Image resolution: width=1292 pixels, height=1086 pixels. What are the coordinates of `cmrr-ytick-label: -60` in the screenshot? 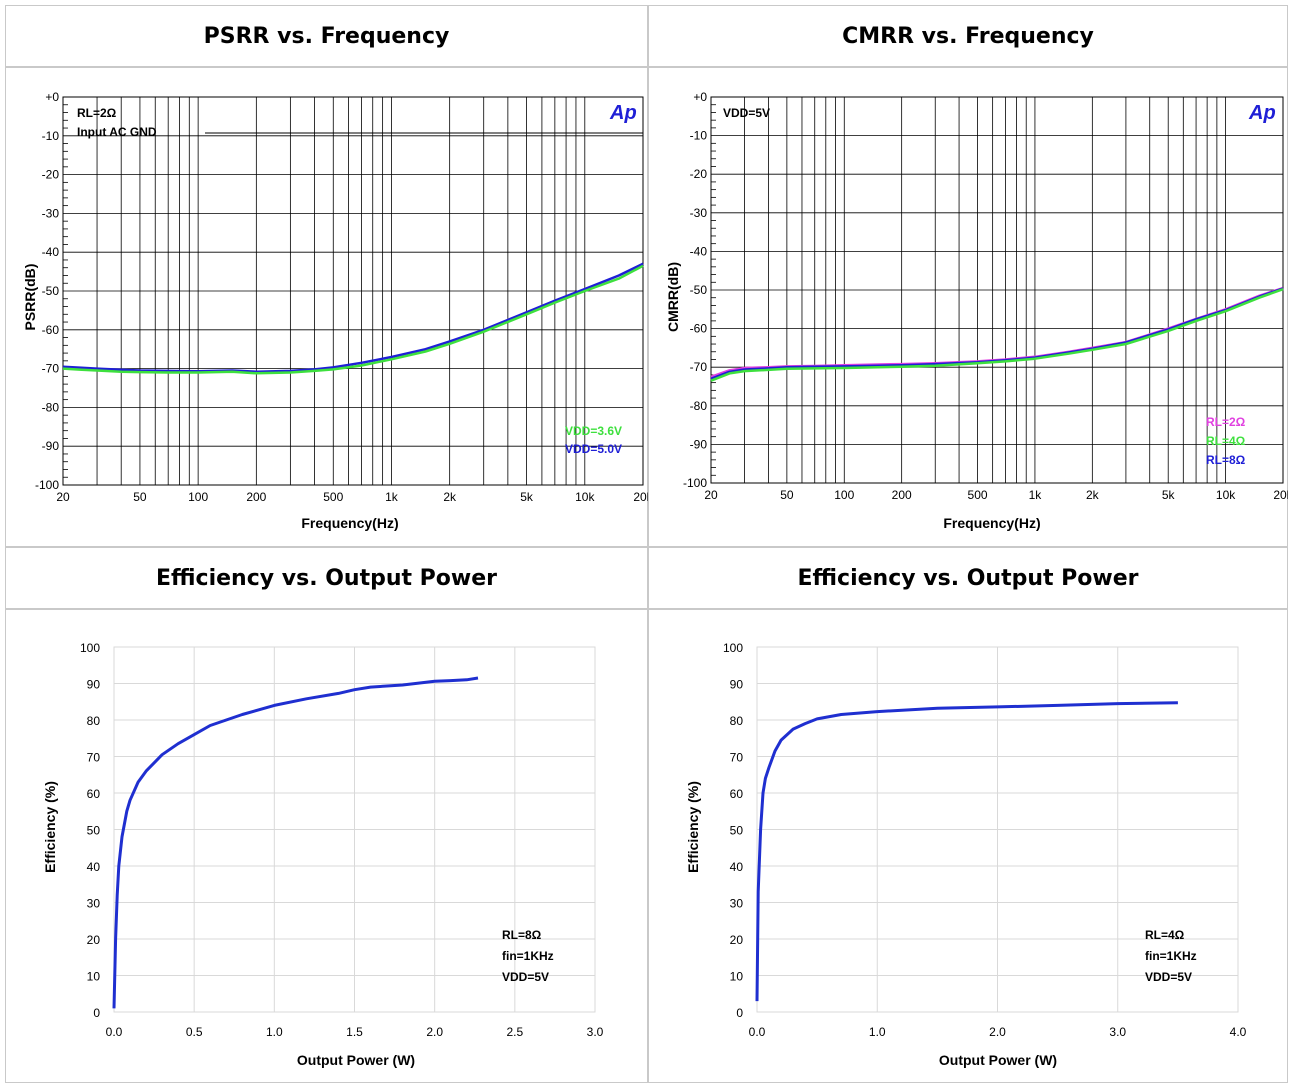 It's located at (699, 329).